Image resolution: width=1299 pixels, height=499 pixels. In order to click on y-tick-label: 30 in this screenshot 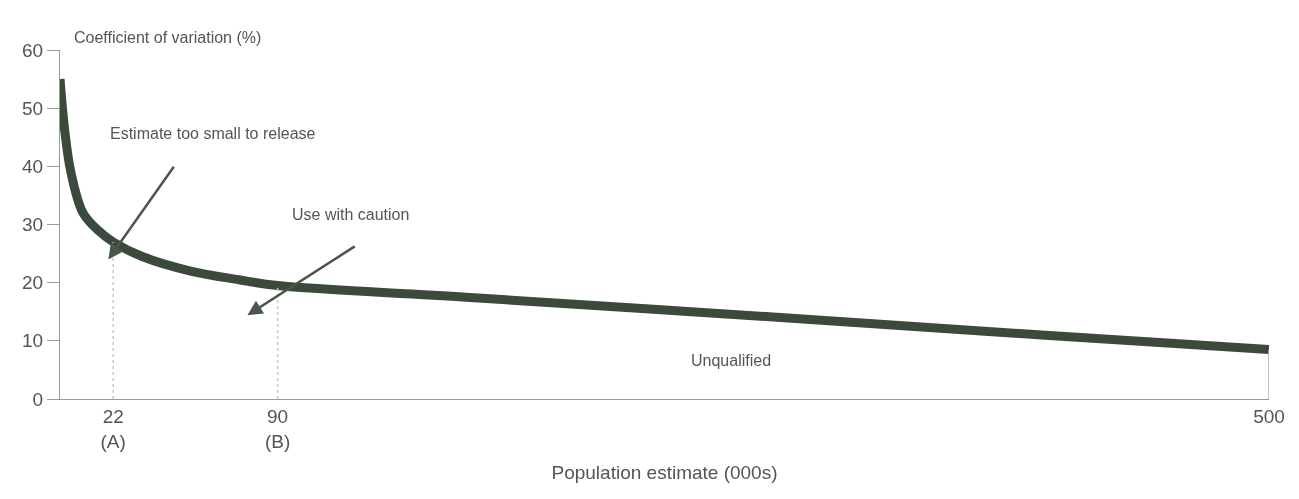, I will do `click(33, 225)`.